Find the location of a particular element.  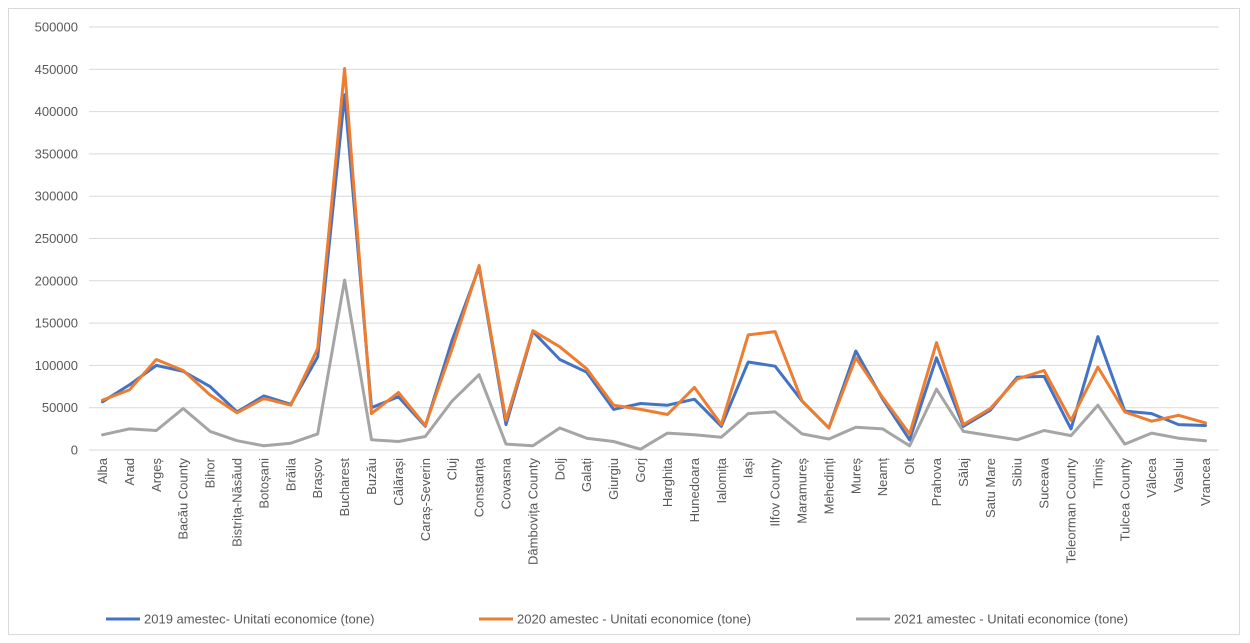

x-tick-label: Brăila is located at coordinates (290, 474).